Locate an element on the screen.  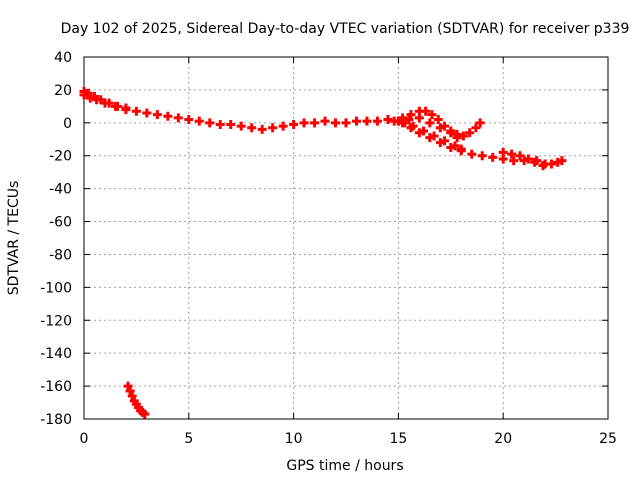
y-tick-label: -180 is located at coordinates (56, 420).